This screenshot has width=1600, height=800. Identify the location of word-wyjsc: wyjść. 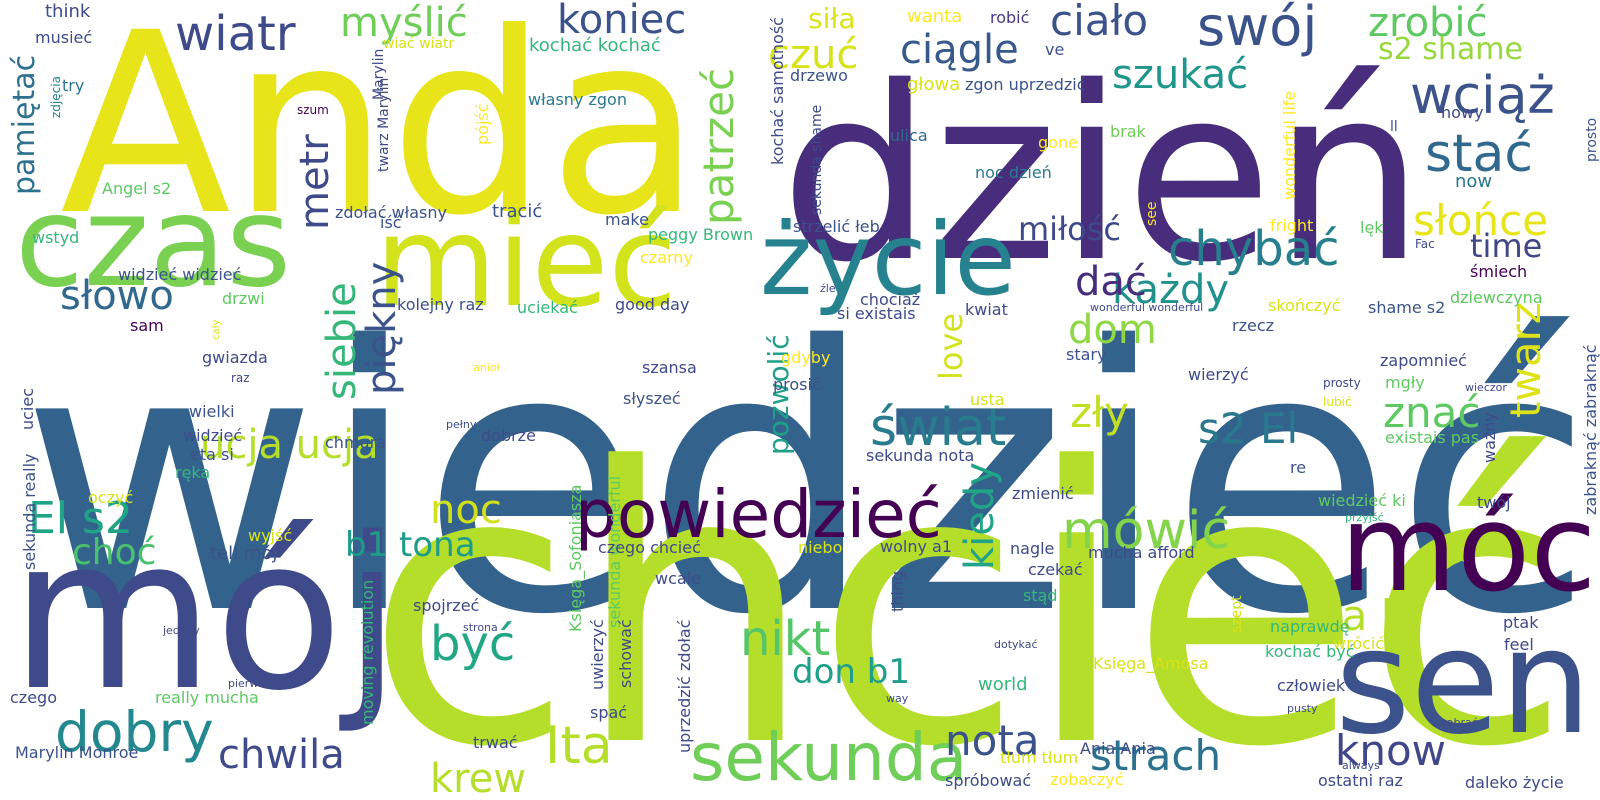
(270, 535).